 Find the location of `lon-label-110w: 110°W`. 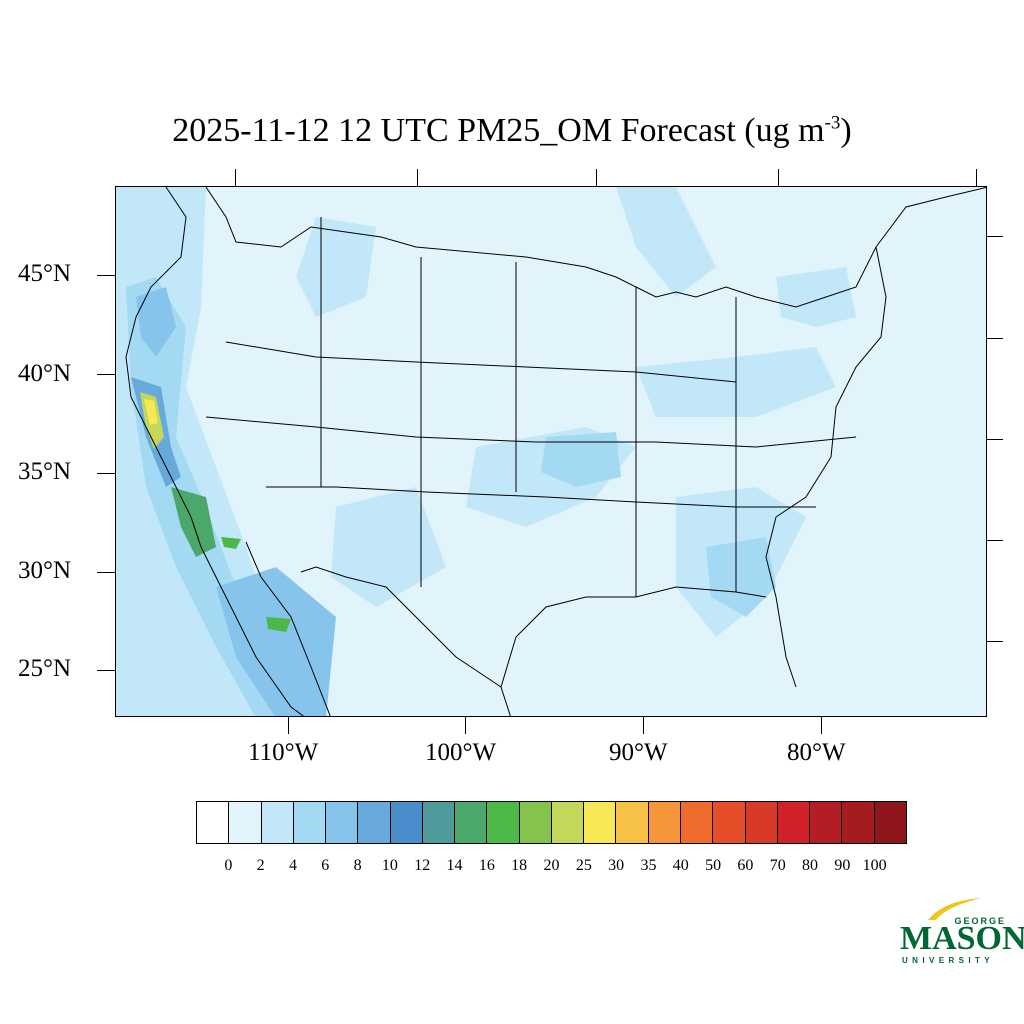

lon-label-110w: 110°W is located at coordinates (283, 752).